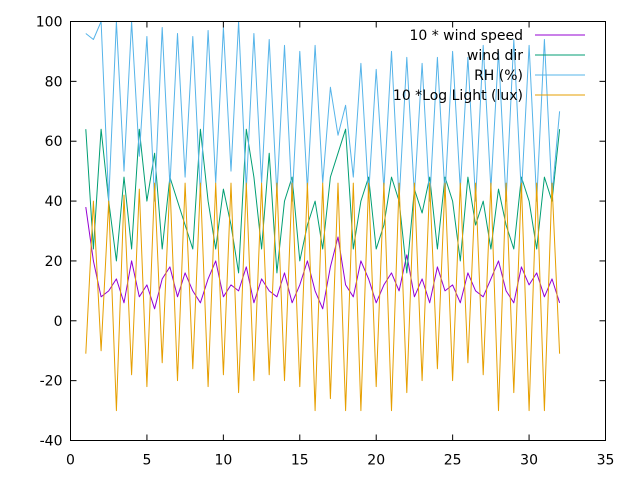 Image resolution: width=640 pixels, height=480 pixels. I want to click on x-tick-label: 35, so click(606, 461).